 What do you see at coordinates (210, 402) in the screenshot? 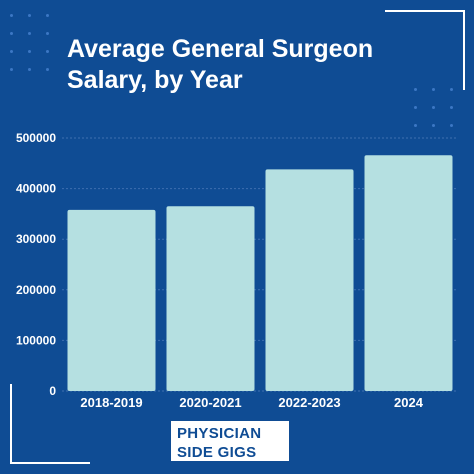
I see `x-tick-label: 2020-2021` at bounding box center [210, 402].